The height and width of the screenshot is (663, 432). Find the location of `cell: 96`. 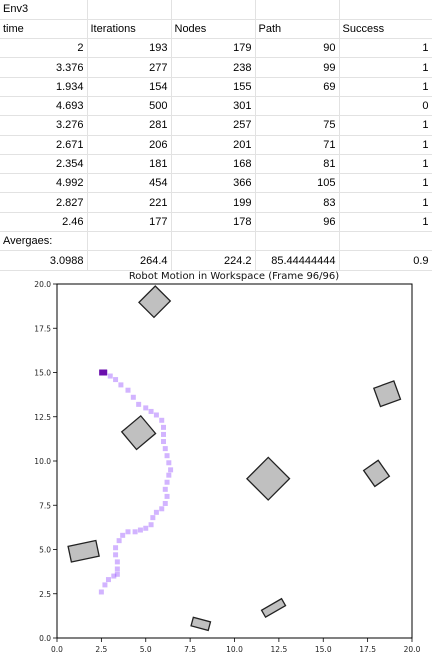

cell: 96 is located at coordinates (297, 222).